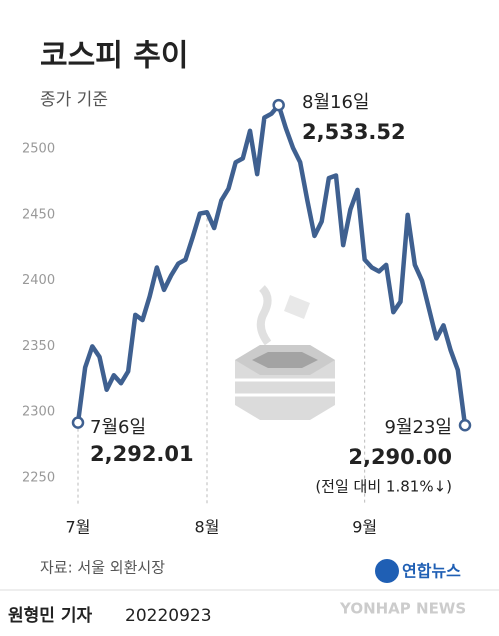 The height and width of the screenshot is (636, 499). Describe the element at coordinates (364, 527) in the screenshot. I see `x-tick-label: 9월` at that location.